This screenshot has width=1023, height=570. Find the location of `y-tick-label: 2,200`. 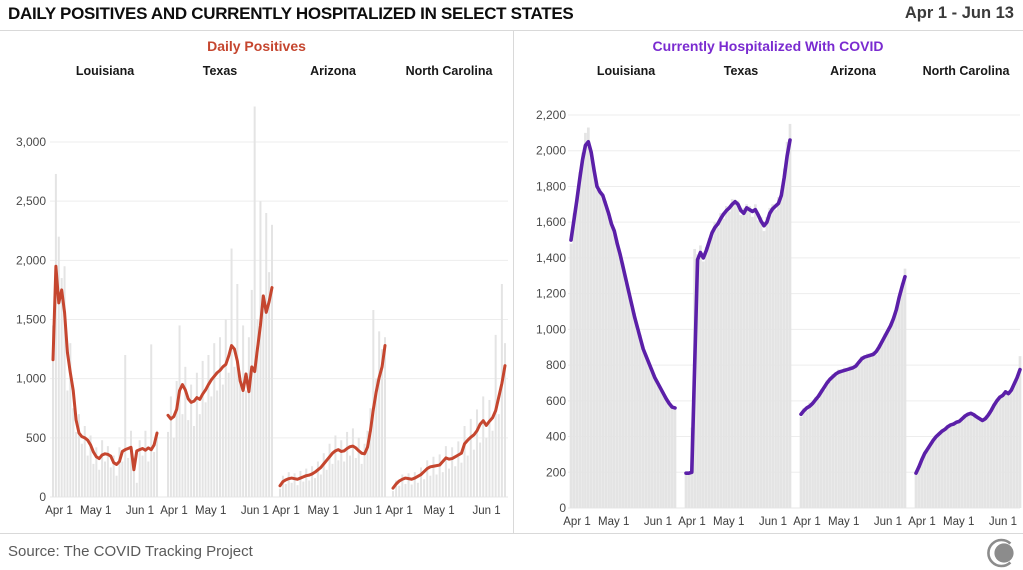

y-tick-label: 2,200 is located at coordinates (551, 115).